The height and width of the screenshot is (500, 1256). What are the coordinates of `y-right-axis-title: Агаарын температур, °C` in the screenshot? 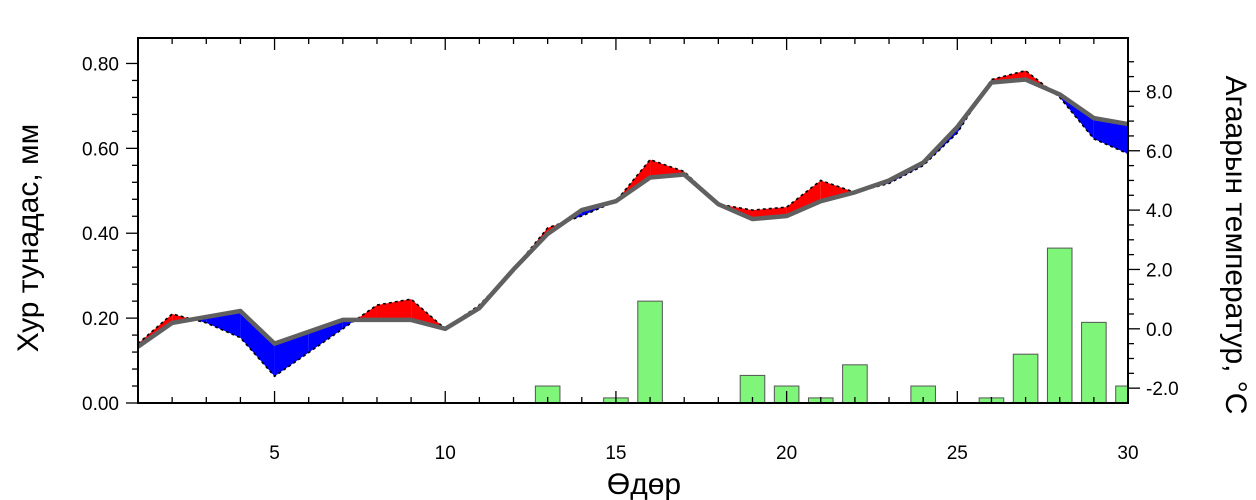 It's located at (1235, 245).